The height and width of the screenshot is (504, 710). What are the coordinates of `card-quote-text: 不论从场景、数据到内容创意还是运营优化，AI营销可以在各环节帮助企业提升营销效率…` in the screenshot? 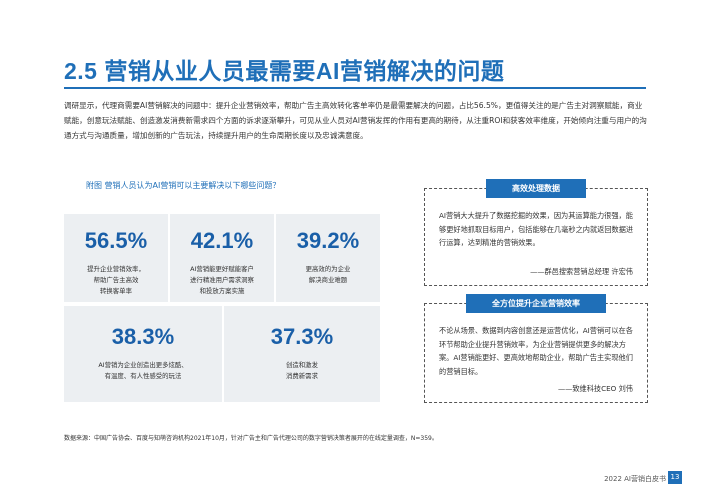 It's located at (536, 351).